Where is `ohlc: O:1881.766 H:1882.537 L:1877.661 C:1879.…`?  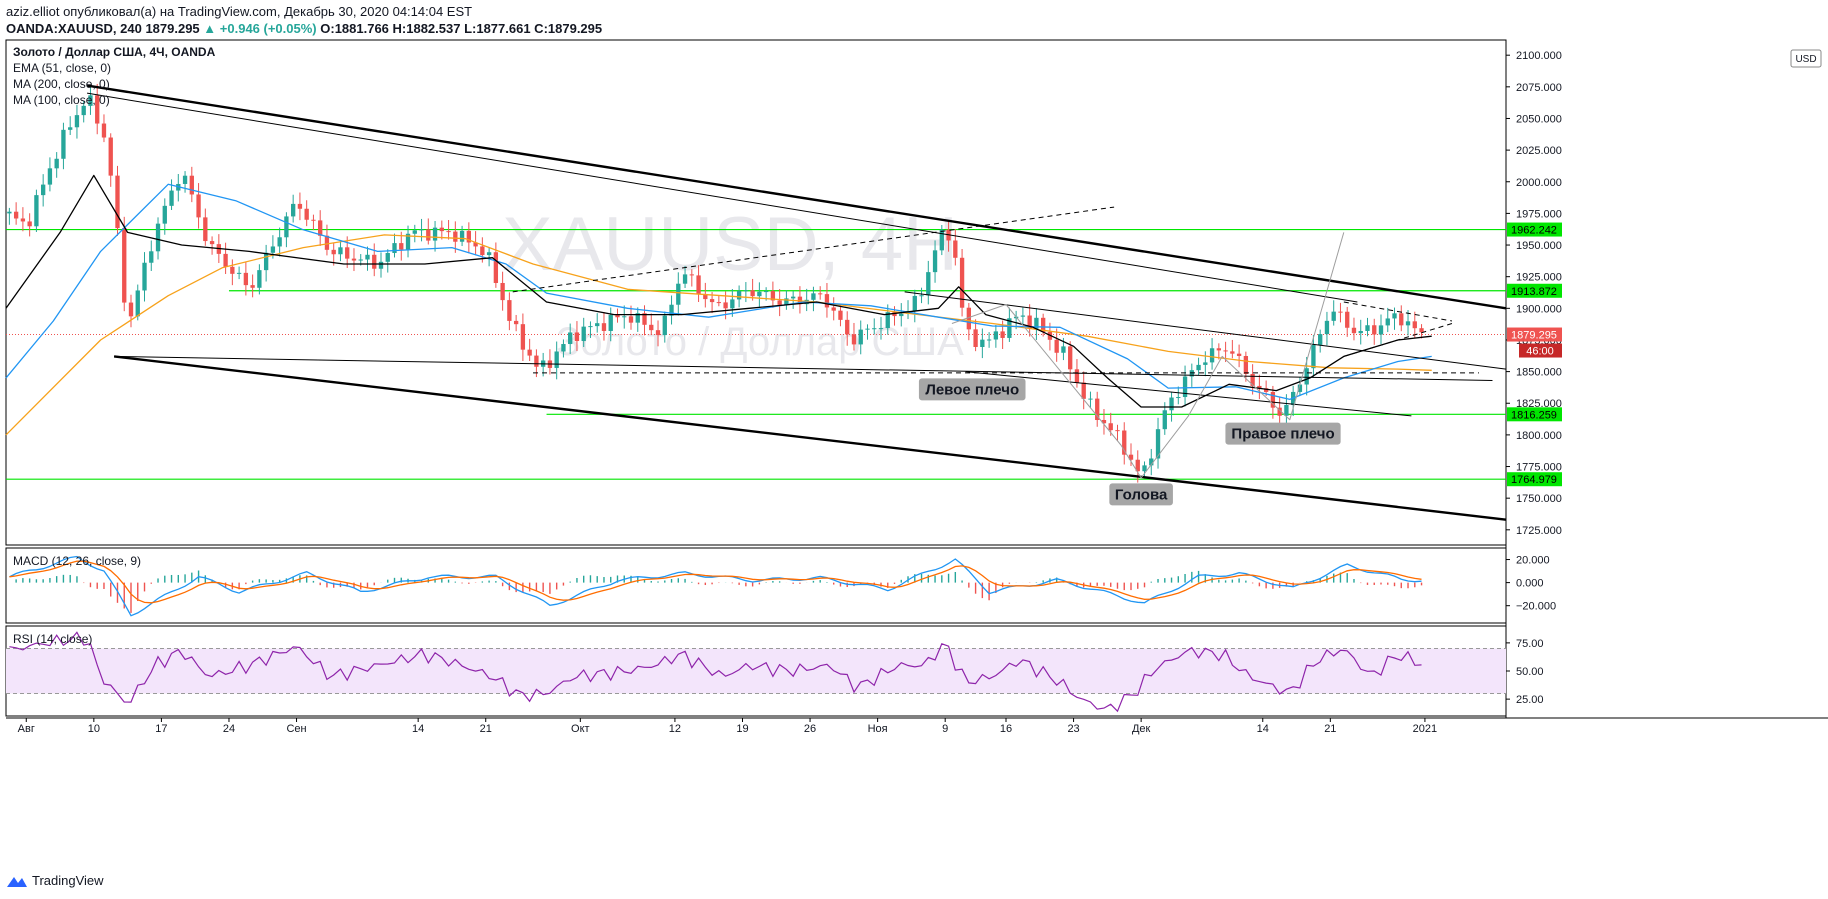 ohlc: O:1881.766 H:1882.537 L:1877.661 C:1879.… is located at coordinates (461, 28).